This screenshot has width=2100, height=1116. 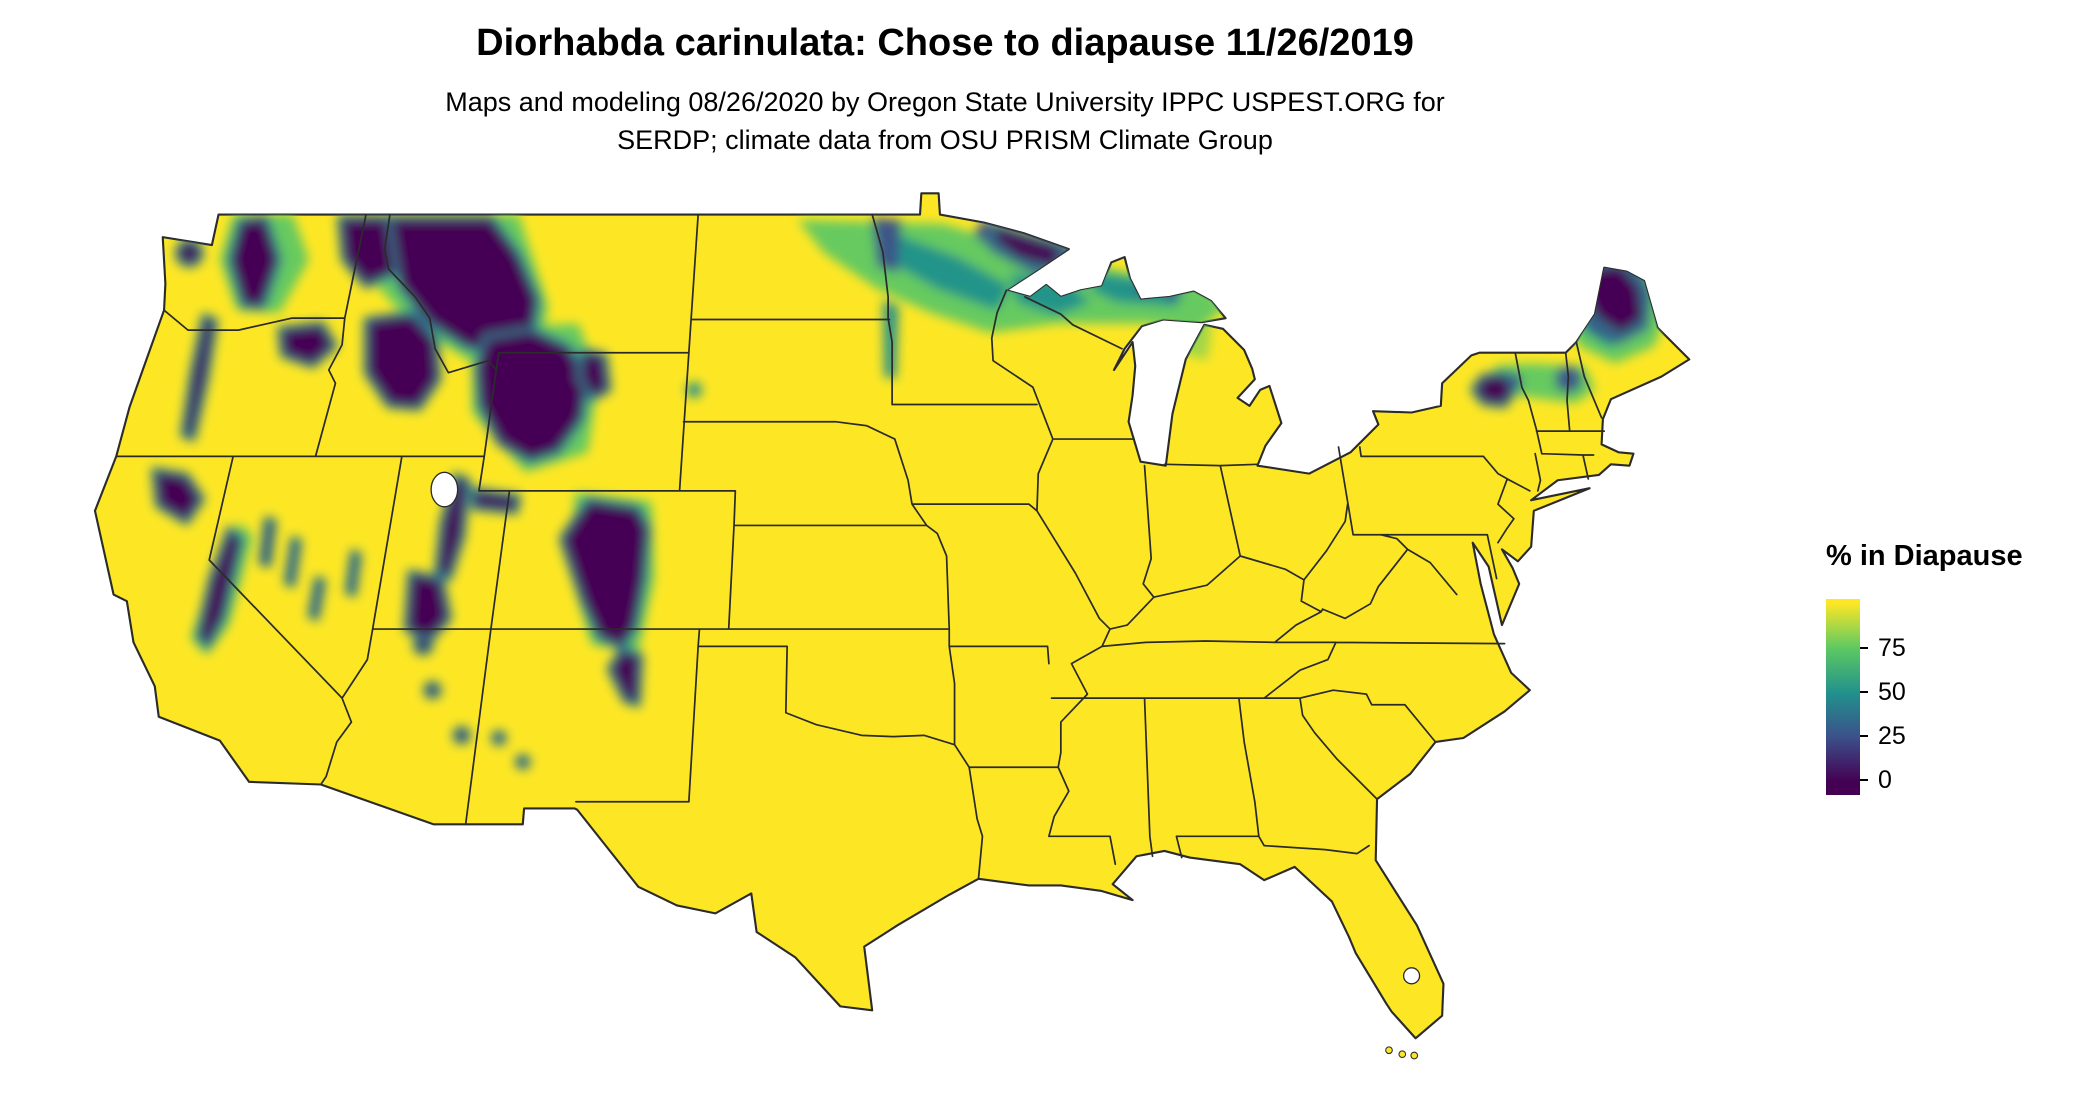 I want to click on legend-tick-label-75: 75, so click(x=1892, y=648).